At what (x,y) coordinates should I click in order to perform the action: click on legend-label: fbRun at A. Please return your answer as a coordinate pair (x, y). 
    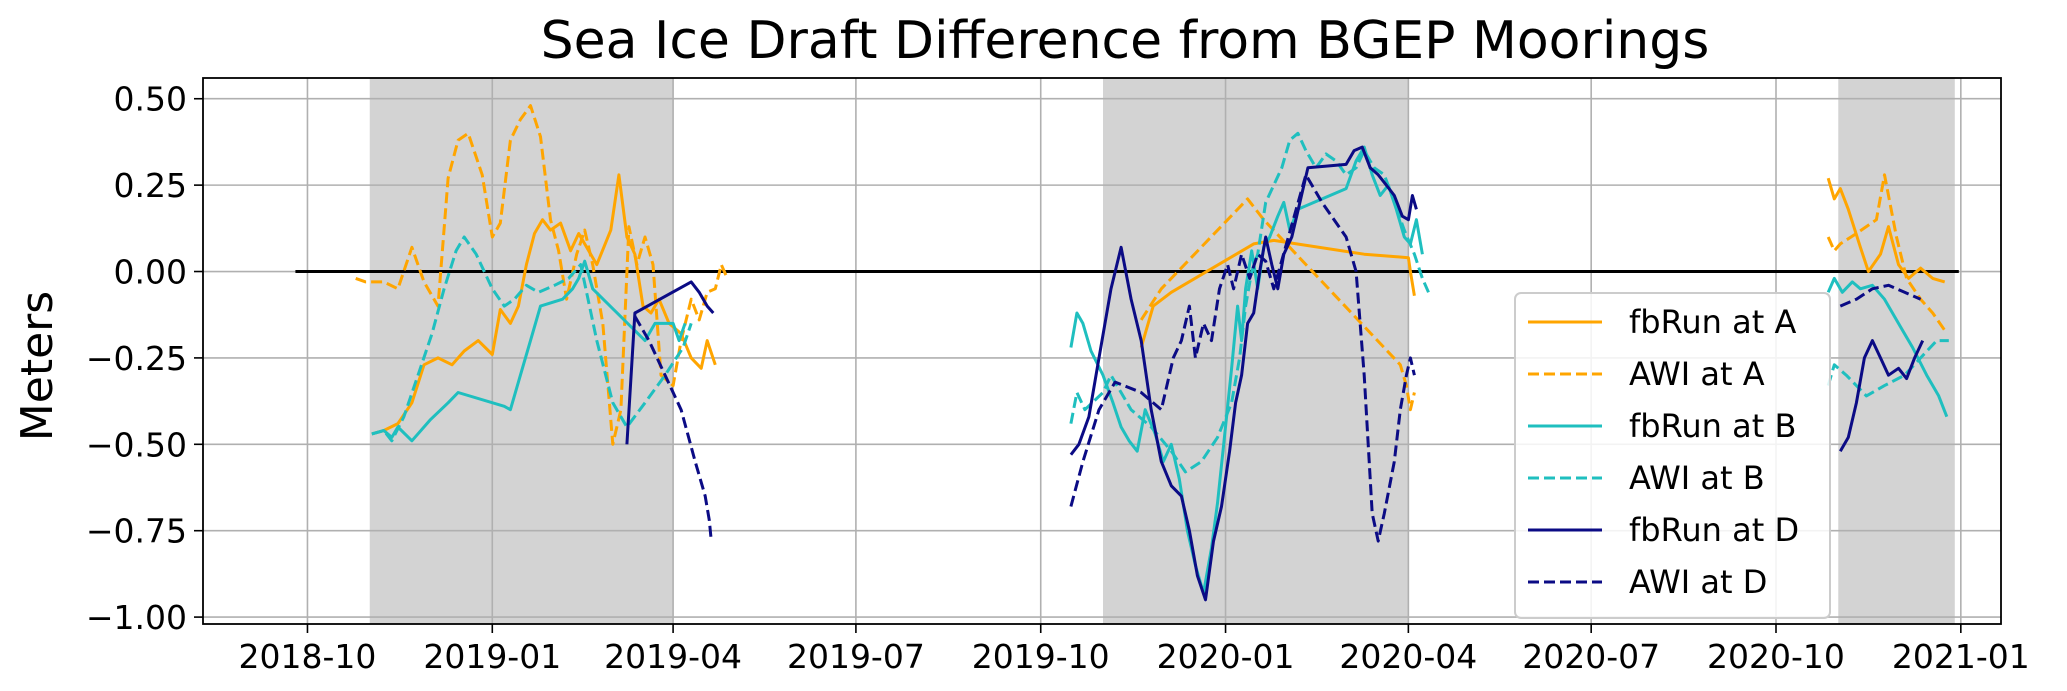
    Looking at the image, I should click on (1712, 322).